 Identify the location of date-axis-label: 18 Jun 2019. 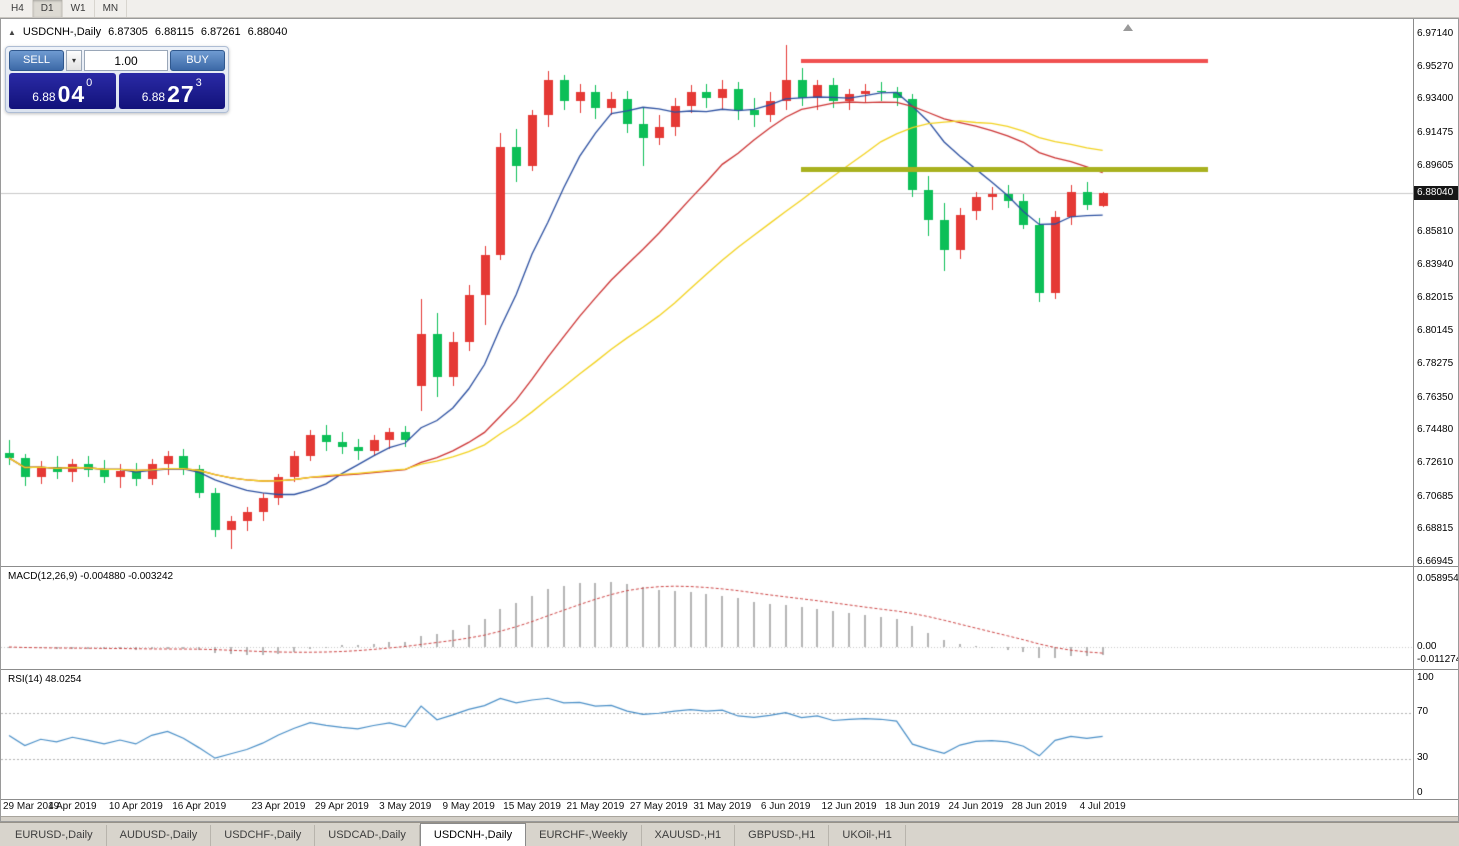
(912, 806).